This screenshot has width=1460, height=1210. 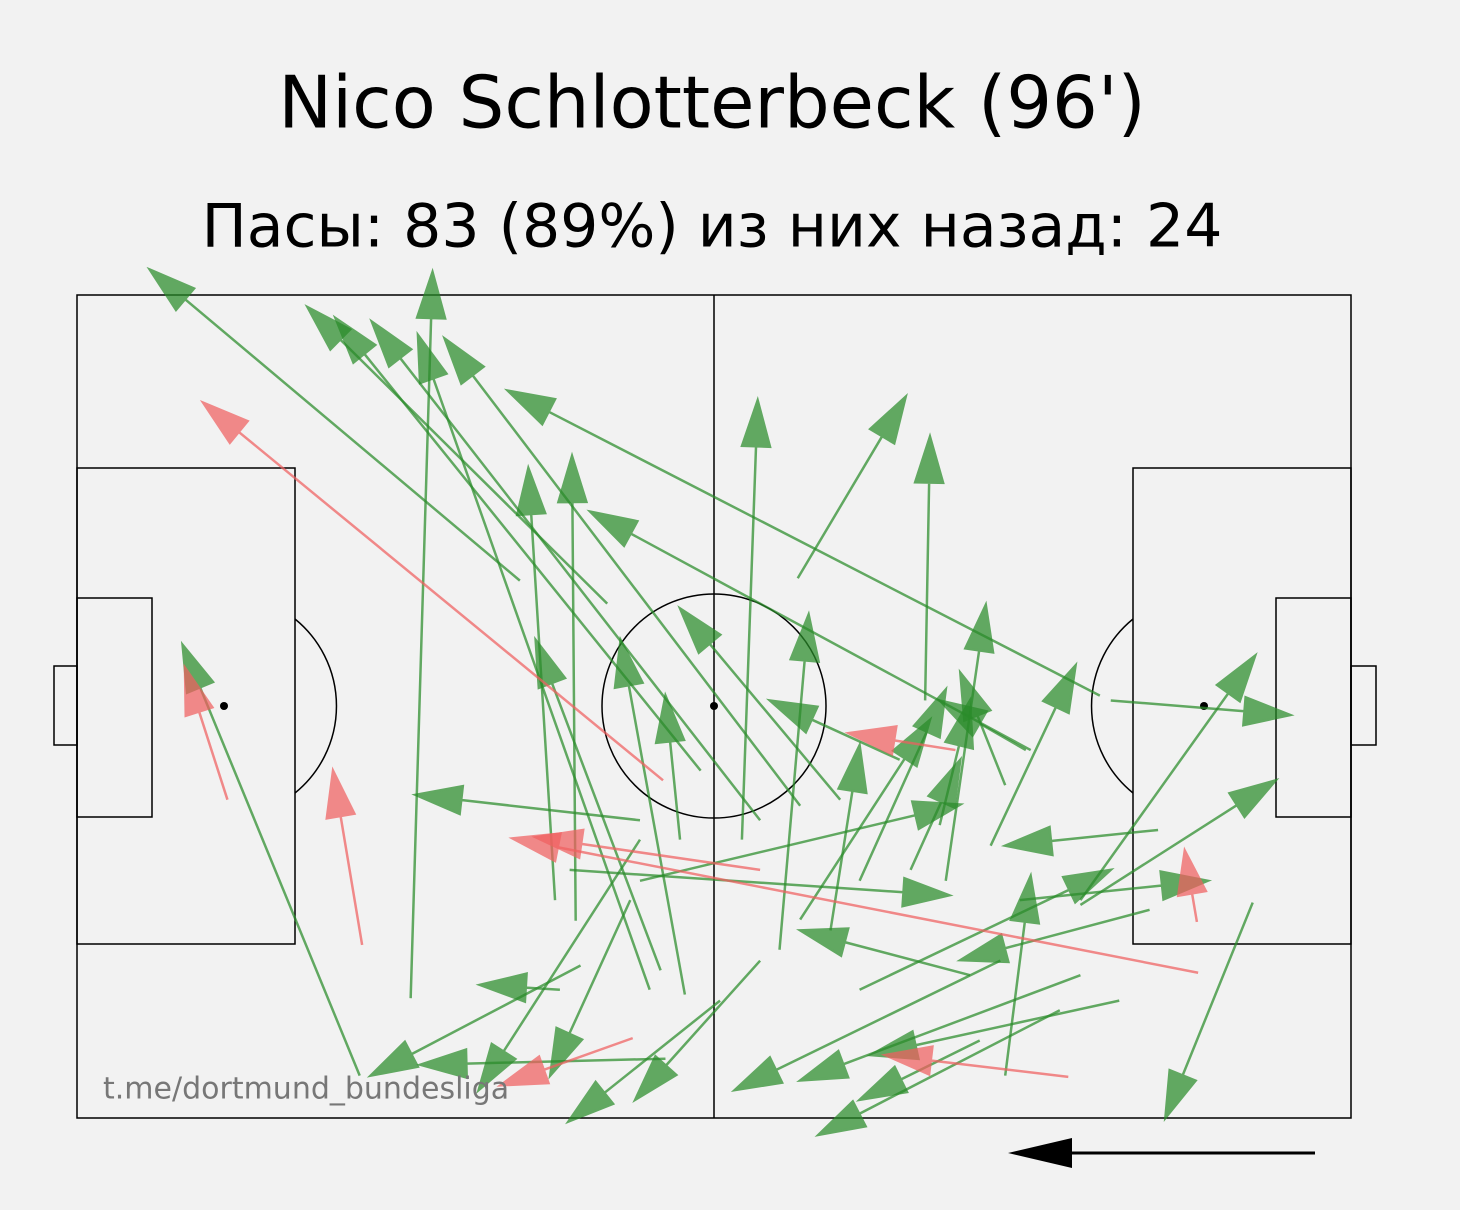 What do you see at coordinates (712, 227) in the screenshot?
I see `chart-subtitle: Пасы: 83 (89%) из них назад: 24` at bounding box center [712, 227].